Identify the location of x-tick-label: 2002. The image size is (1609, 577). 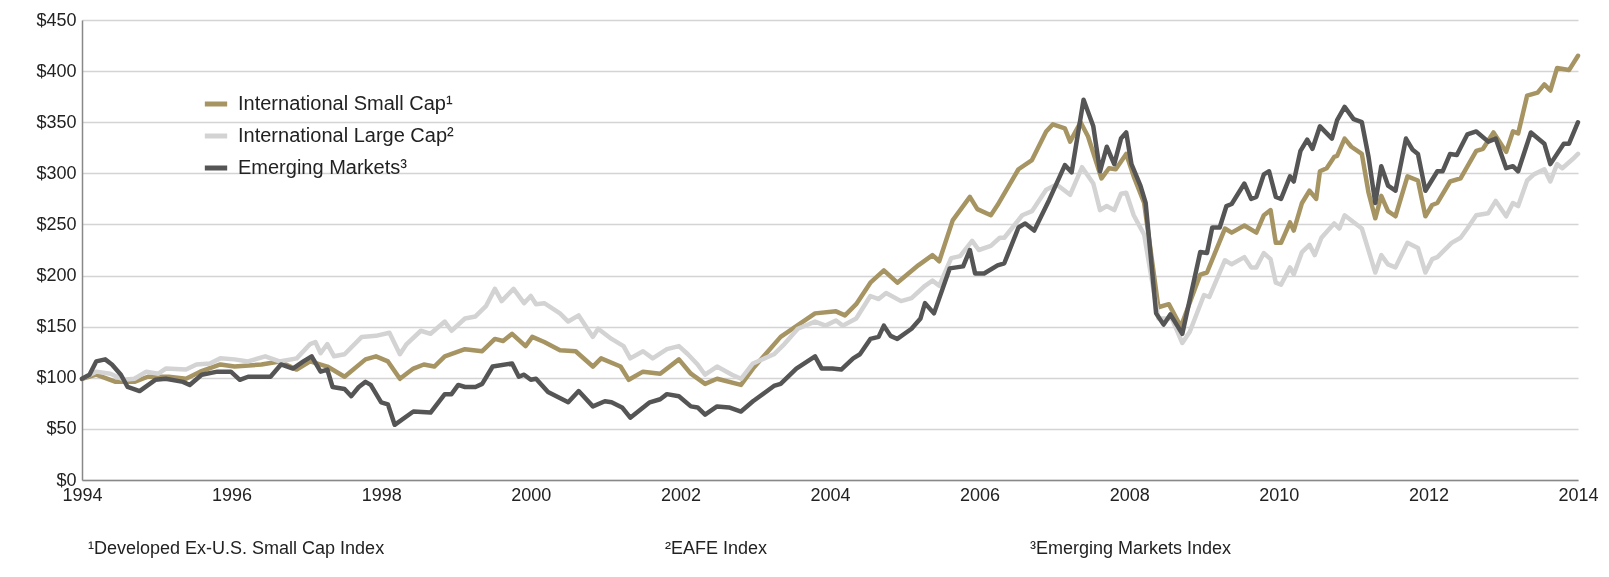
(680, 494).